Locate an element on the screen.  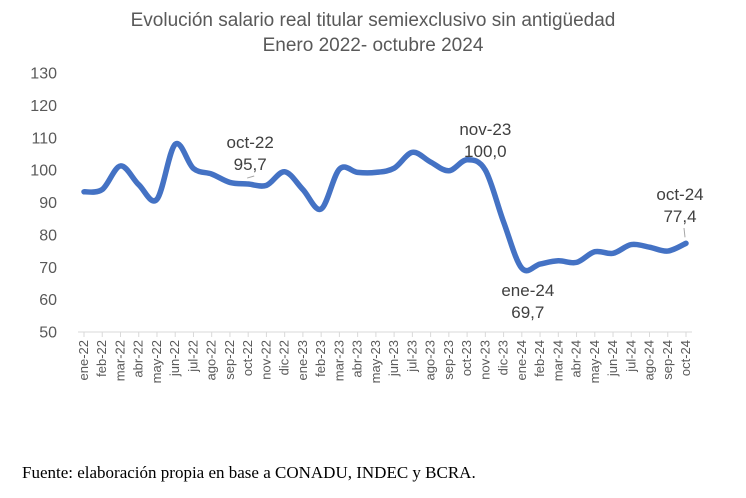
x-tick-label: feb-22 is located at coordinates (101, 358).